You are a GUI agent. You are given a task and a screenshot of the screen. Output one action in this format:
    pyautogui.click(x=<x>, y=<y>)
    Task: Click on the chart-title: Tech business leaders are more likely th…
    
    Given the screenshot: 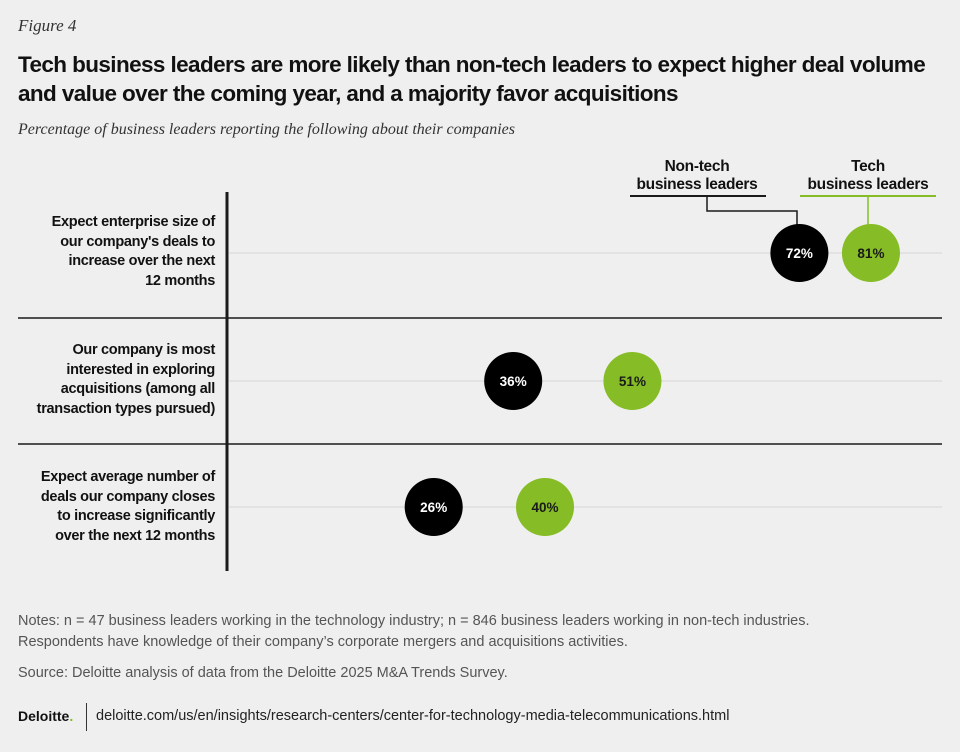 What is the action you would take?
    pyautogui.click(x=472, y=79)
    